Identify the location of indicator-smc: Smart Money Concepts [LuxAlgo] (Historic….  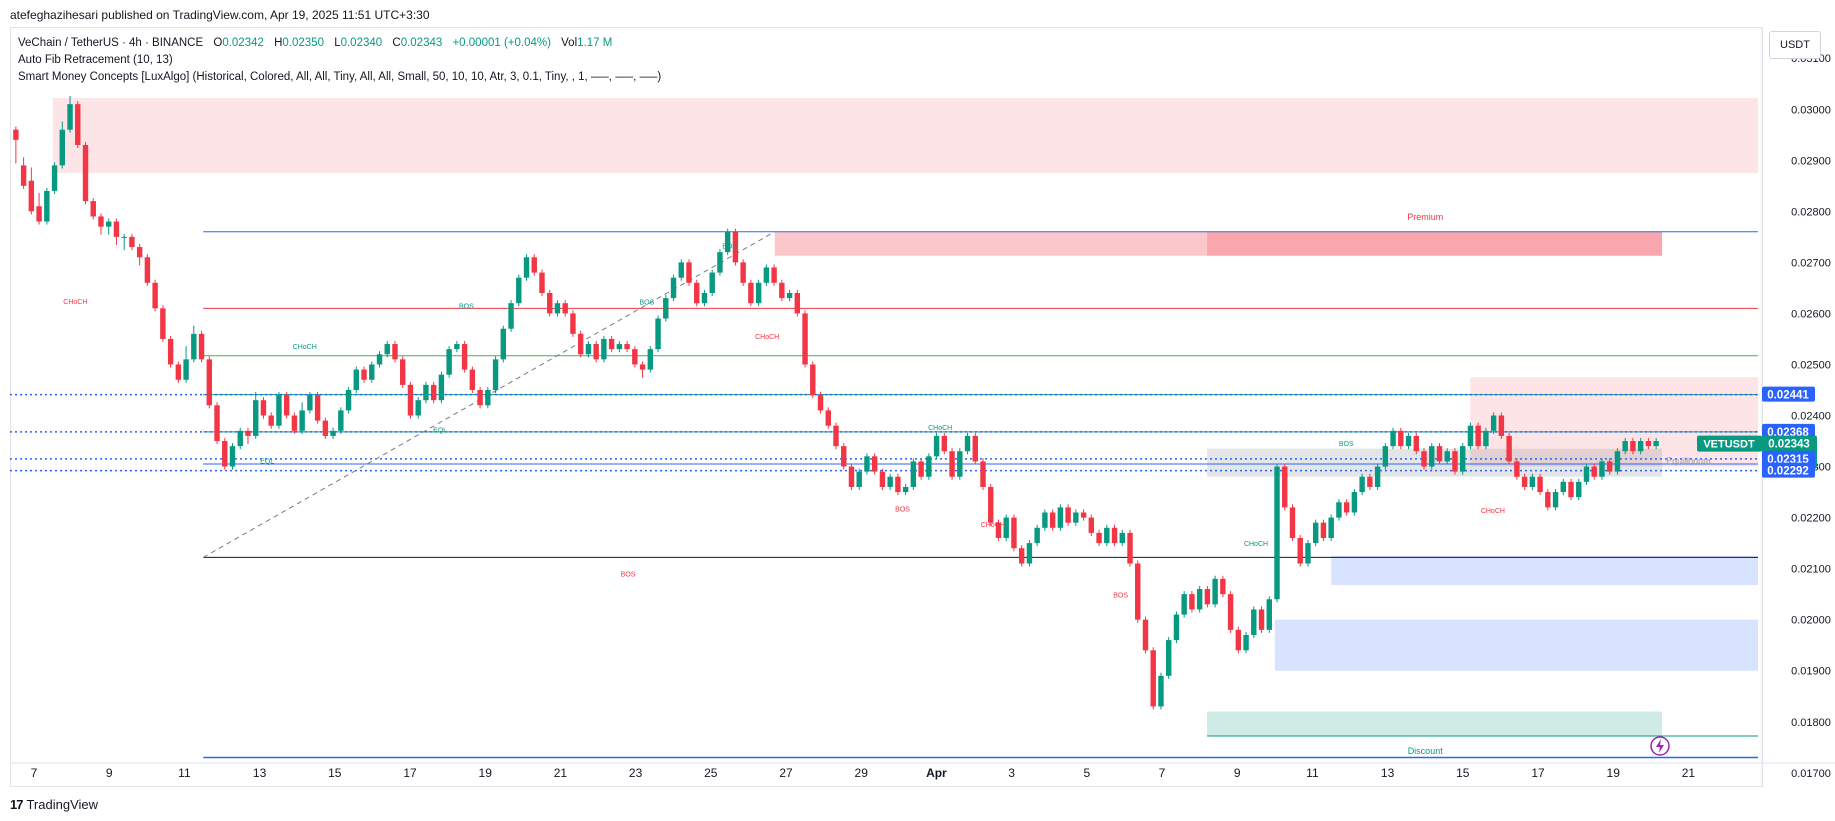
(340, 77).